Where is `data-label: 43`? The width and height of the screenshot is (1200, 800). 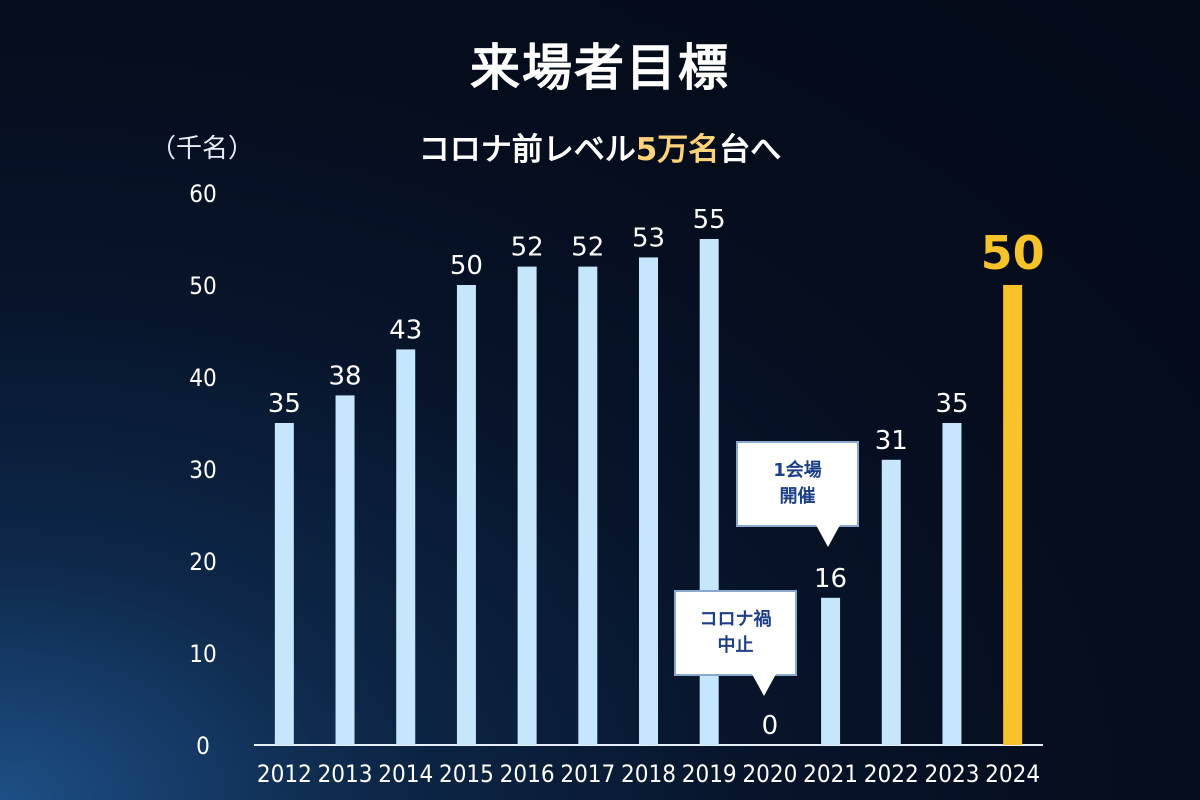
data-label: 43 is located at coordinates (405, 330).